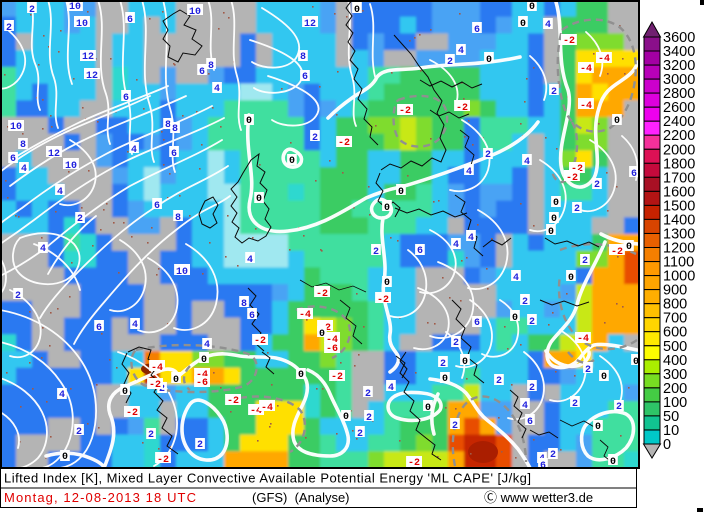 The height and width of the screenshot is (513, 704). What do you see at coordinates (675, 291) in the screenshot?
I see `svg-text: 900` at bounding box center [675, 291].